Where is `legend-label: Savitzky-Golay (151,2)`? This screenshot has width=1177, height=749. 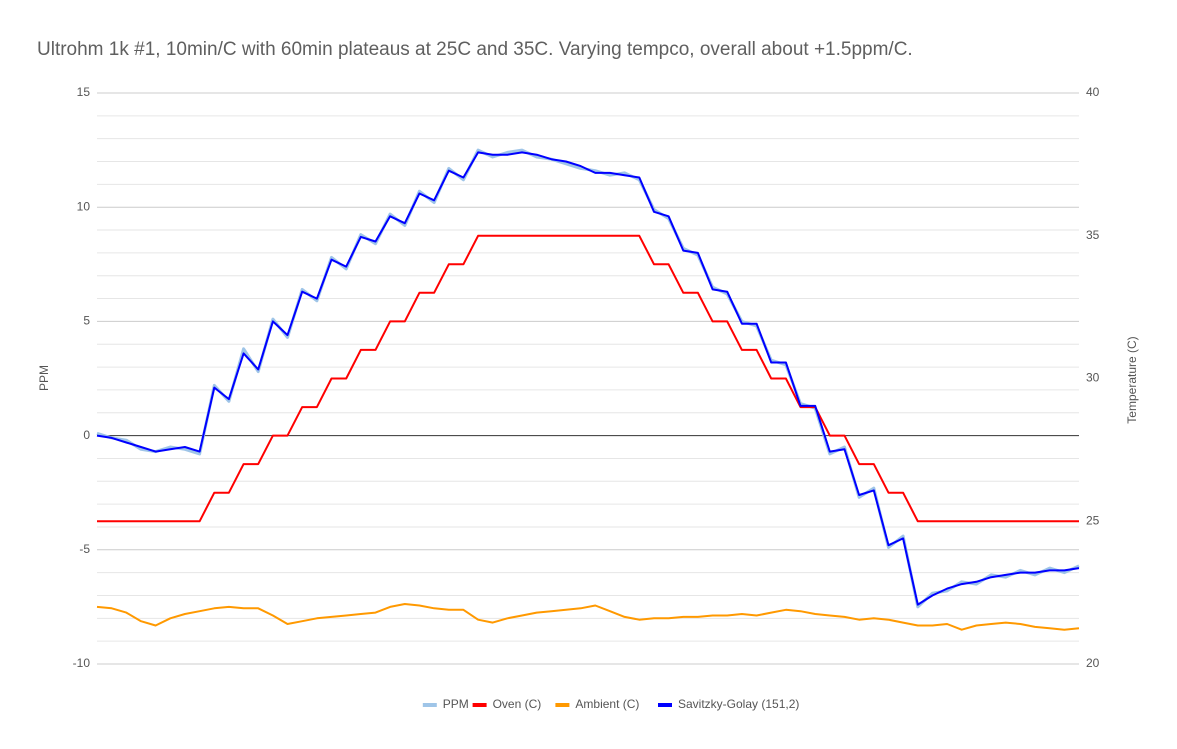 legend-label: Savitzky-Golay (151,2) is located at coordinates (738, 704).